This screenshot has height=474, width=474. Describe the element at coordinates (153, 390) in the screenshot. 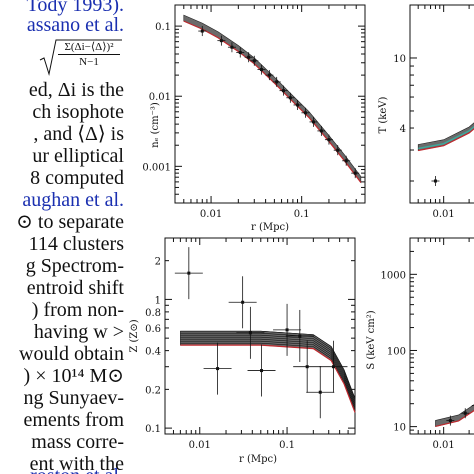

I see `y-tick-label: 0.2` at that location.